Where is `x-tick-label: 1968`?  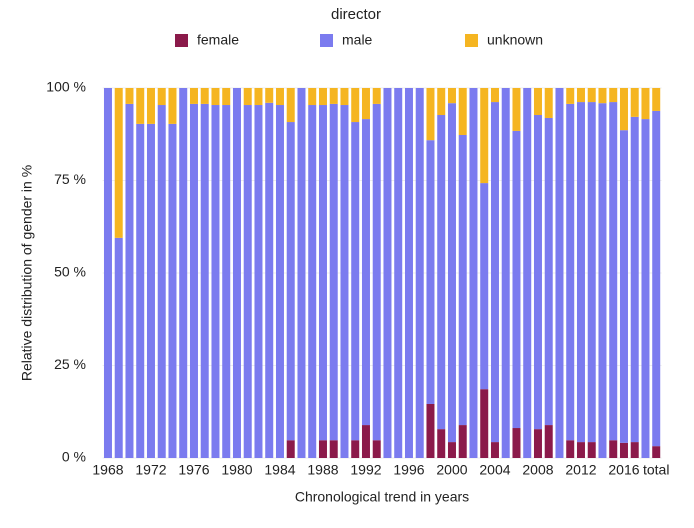 x-tick-label: 1968 is located at coordinates (107, 470).